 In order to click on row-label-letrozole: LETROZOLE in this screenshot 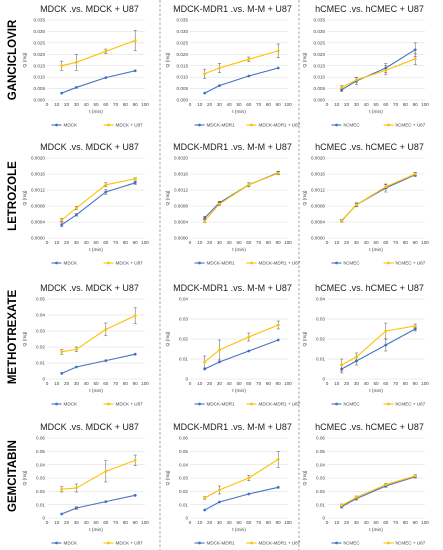, I will do `click(13, 196)`.